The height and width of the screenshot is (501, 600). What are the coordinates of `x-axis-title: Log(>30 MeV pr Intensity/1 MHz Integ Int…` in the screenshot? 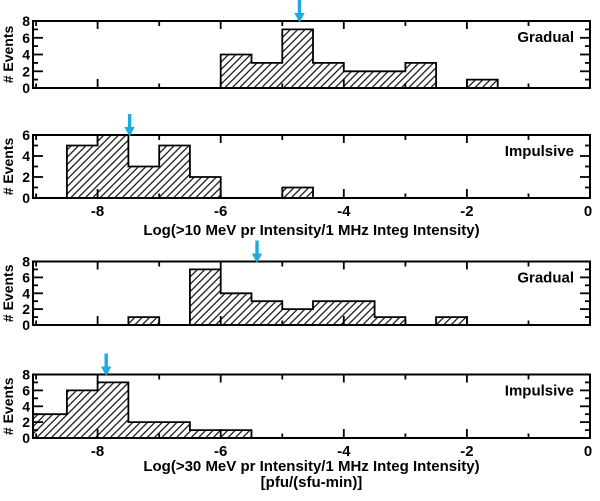 It's located at (311, 466).